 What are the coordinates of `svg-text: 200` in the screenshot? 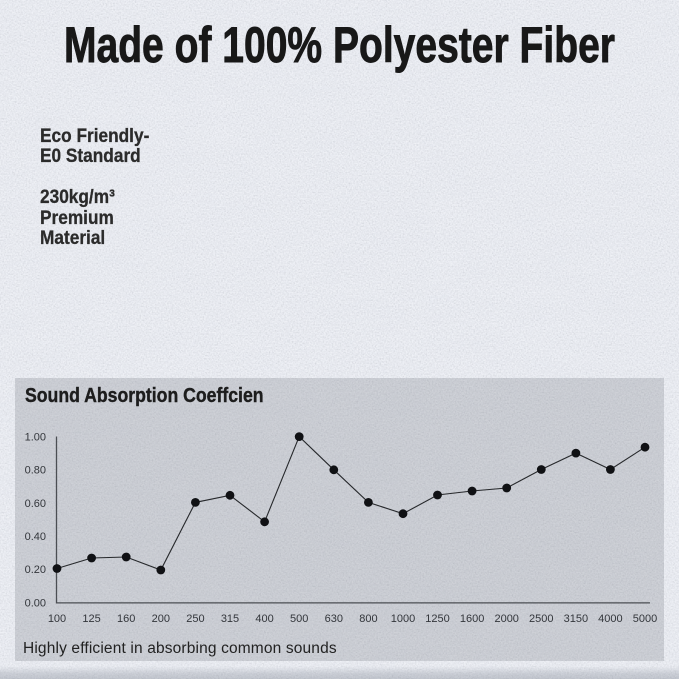 It's located at (161, 619).